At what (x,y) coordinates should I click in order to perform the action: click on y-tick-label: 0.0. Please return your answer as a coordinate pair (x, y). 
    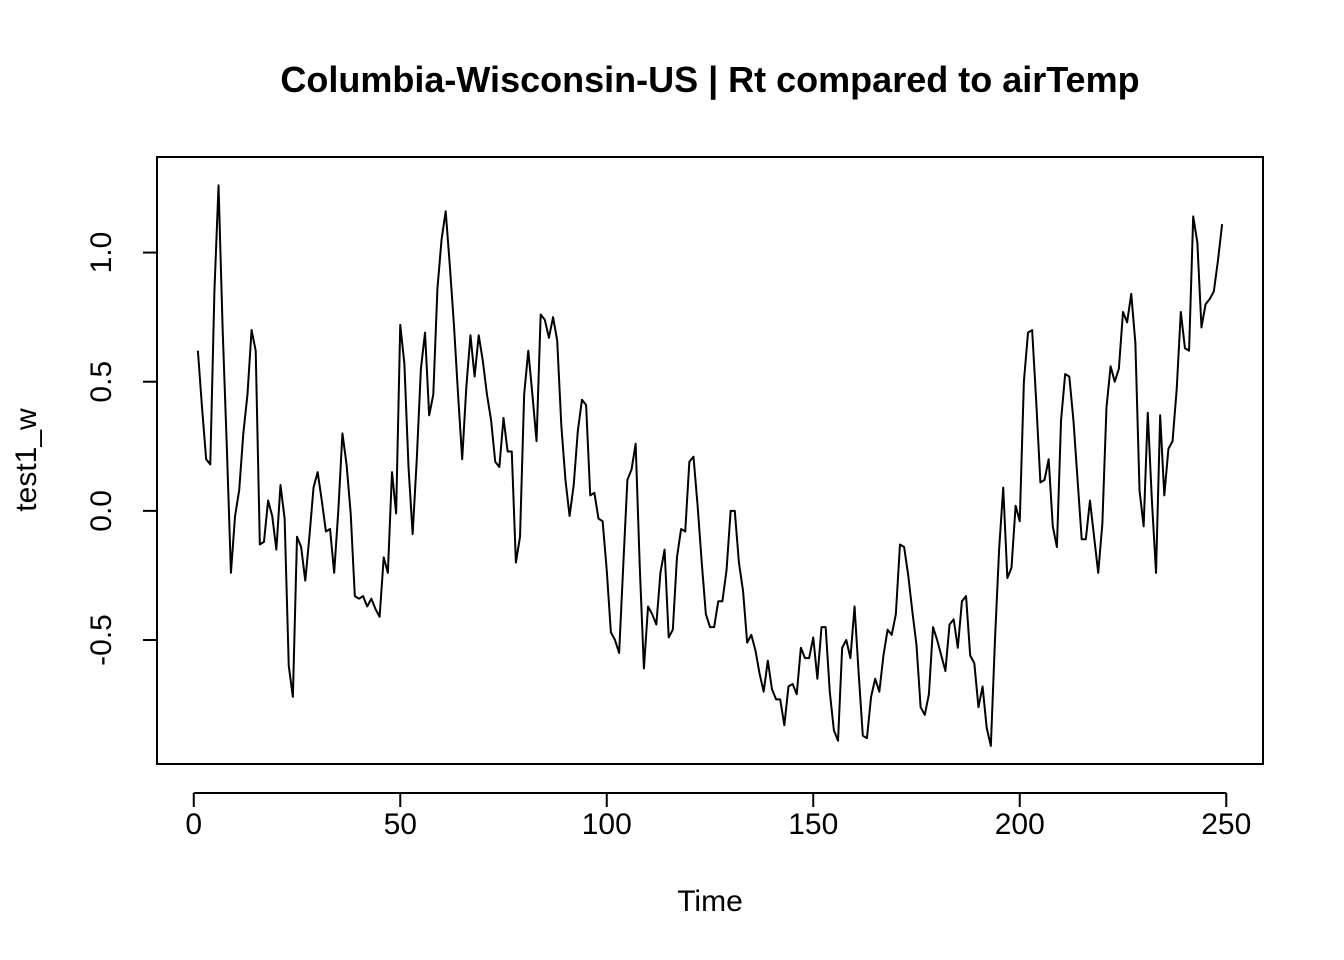
    Looking at the image, I should click on (101, 511).